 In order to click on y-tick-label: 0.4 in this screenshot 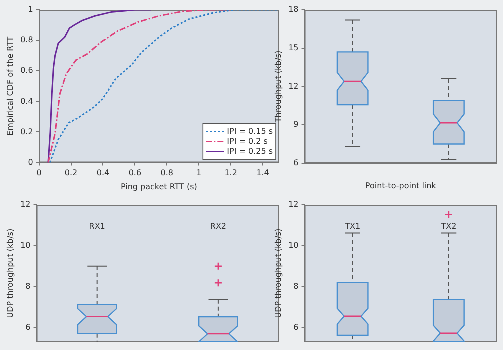, I will do `click(27, 101)`.